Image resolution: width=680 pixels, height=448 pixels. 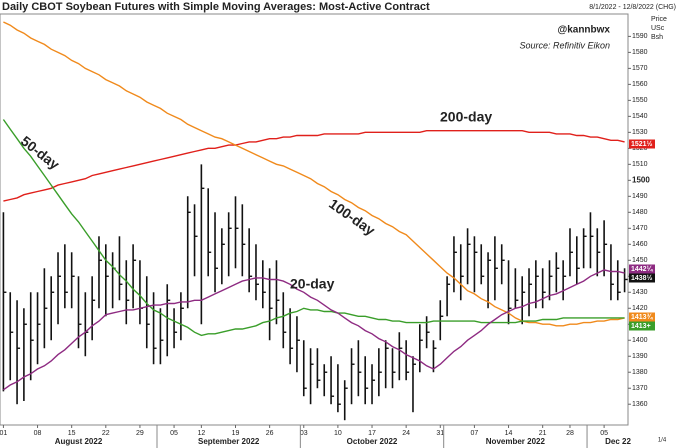 I want to click on series-annotation: 200-day, so click(x=466, y=117).